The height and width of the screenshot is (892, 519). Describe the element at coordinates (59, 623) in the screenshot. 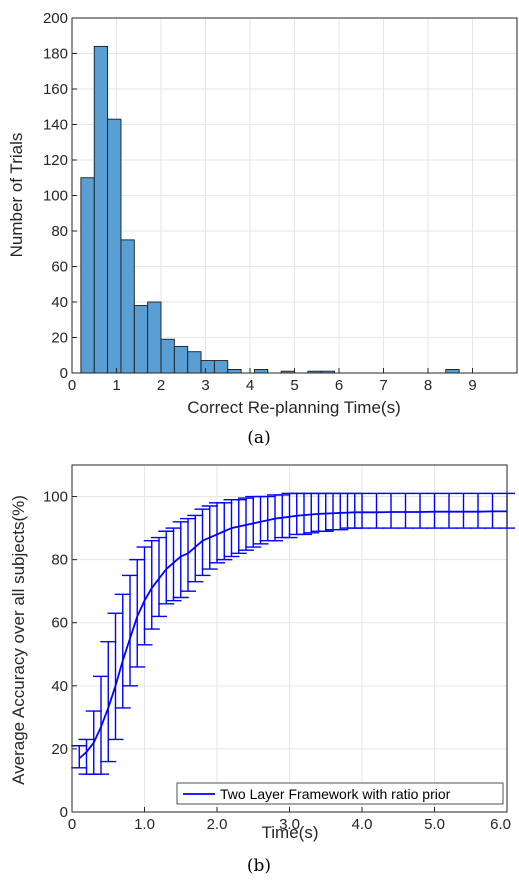

I see `accuracy-y-tick-label: 60` at that location.